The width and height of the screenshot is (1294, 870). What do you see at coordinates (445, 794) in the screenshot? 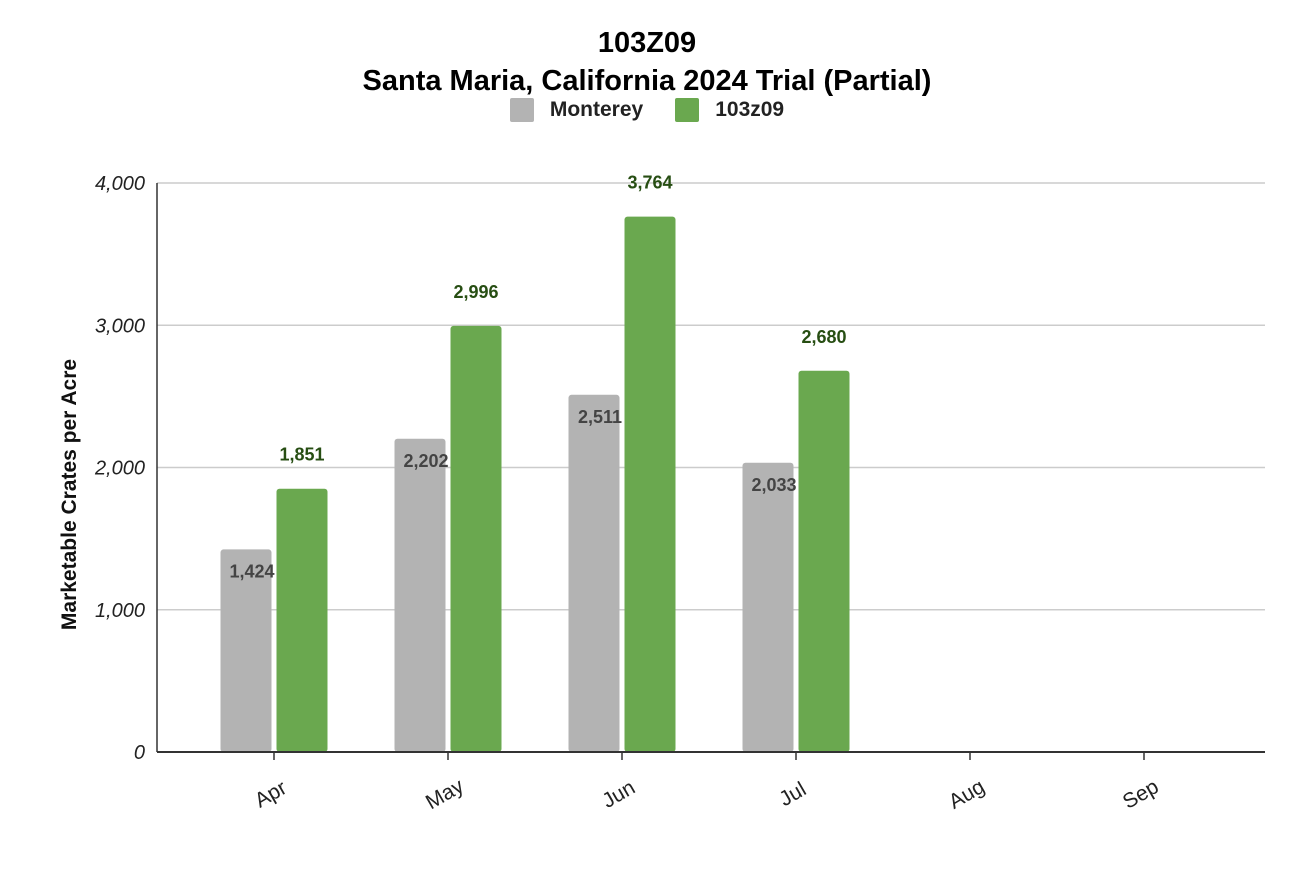
I see `x-tick-label: May` at bounding box center [445, 794].